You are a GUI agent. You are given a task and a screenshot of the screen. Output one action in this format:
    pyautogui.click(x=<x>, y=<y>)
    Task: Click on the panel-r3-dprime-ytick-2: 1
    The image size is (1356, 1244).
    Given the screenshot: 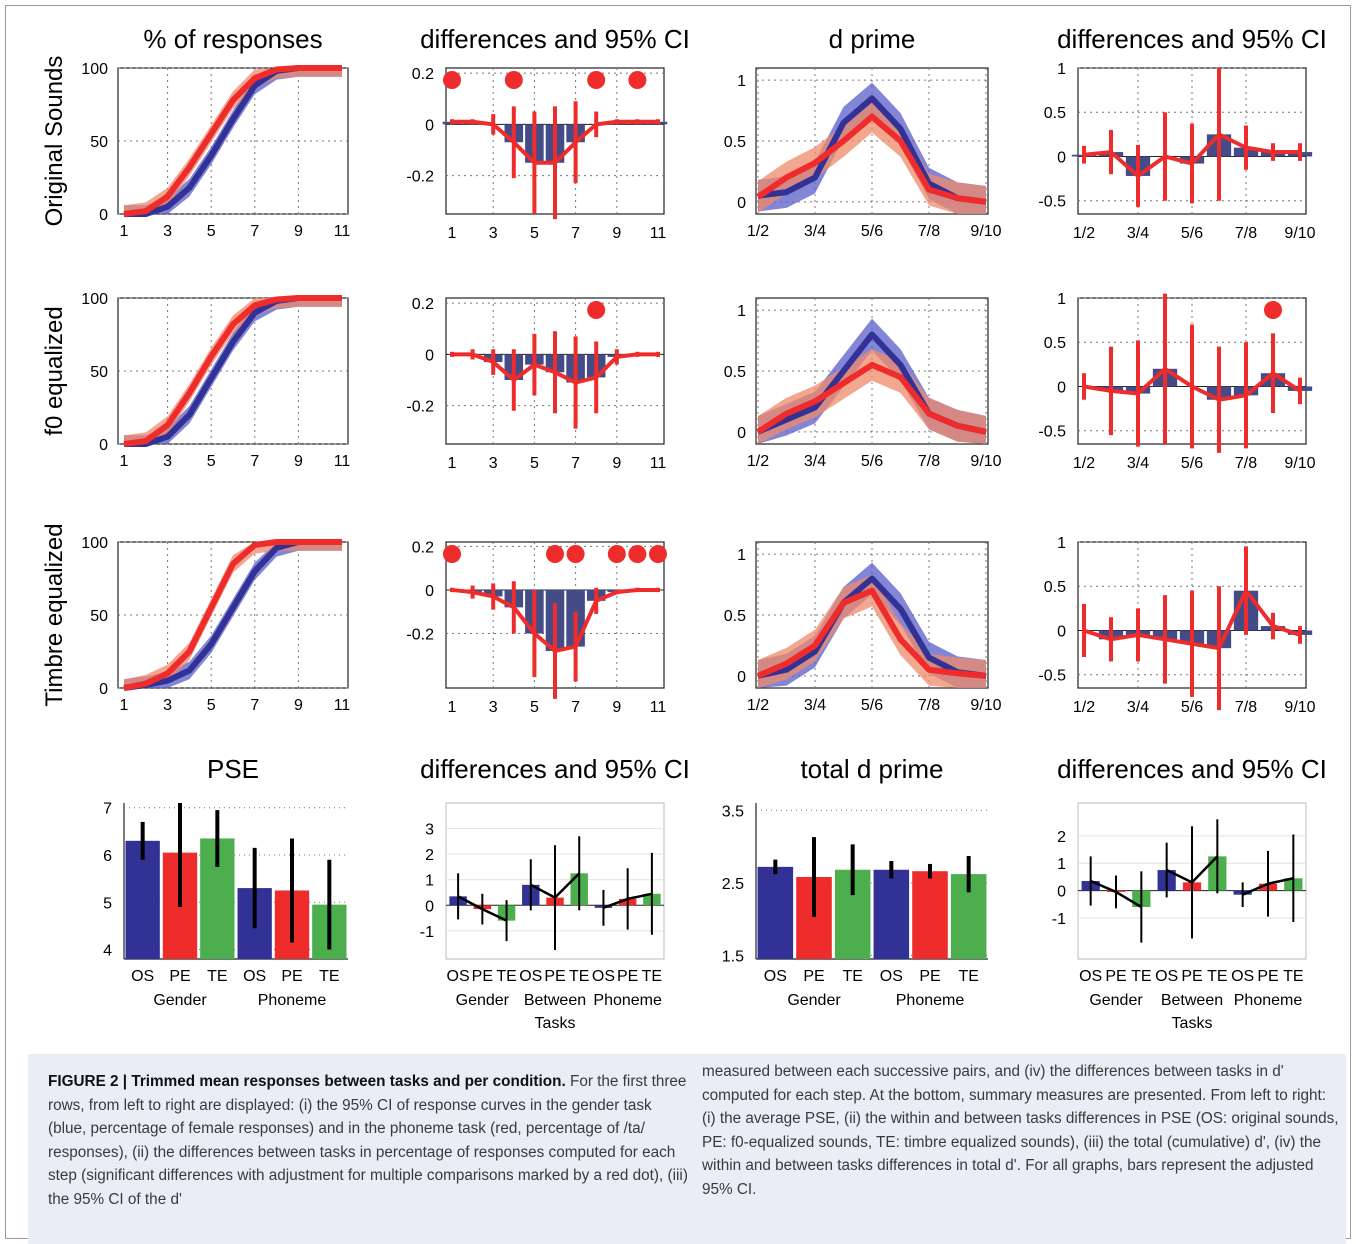 What is the action you would take?
    pyautogui.click(x=741, y=555)
    